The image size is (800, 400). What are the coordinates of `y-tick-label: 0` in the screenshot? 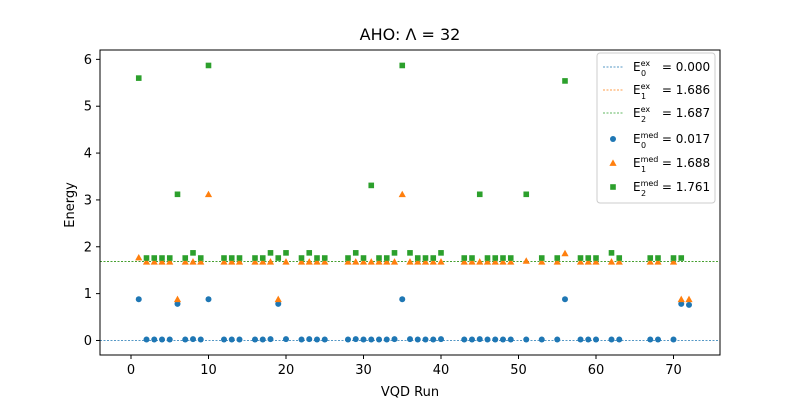 It's located at (88, 341).